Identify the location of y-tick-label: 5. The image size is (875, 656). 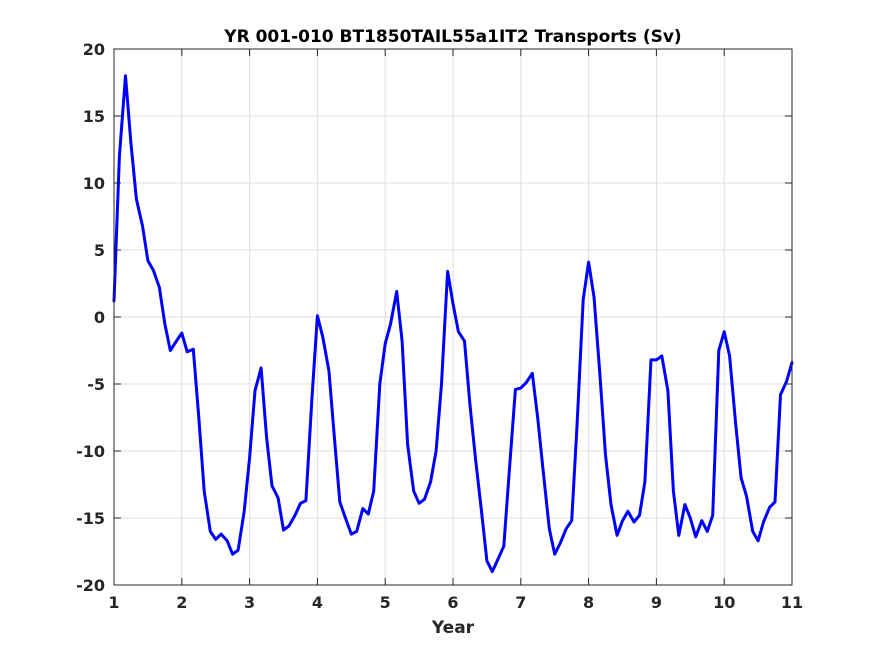
(99, 250).